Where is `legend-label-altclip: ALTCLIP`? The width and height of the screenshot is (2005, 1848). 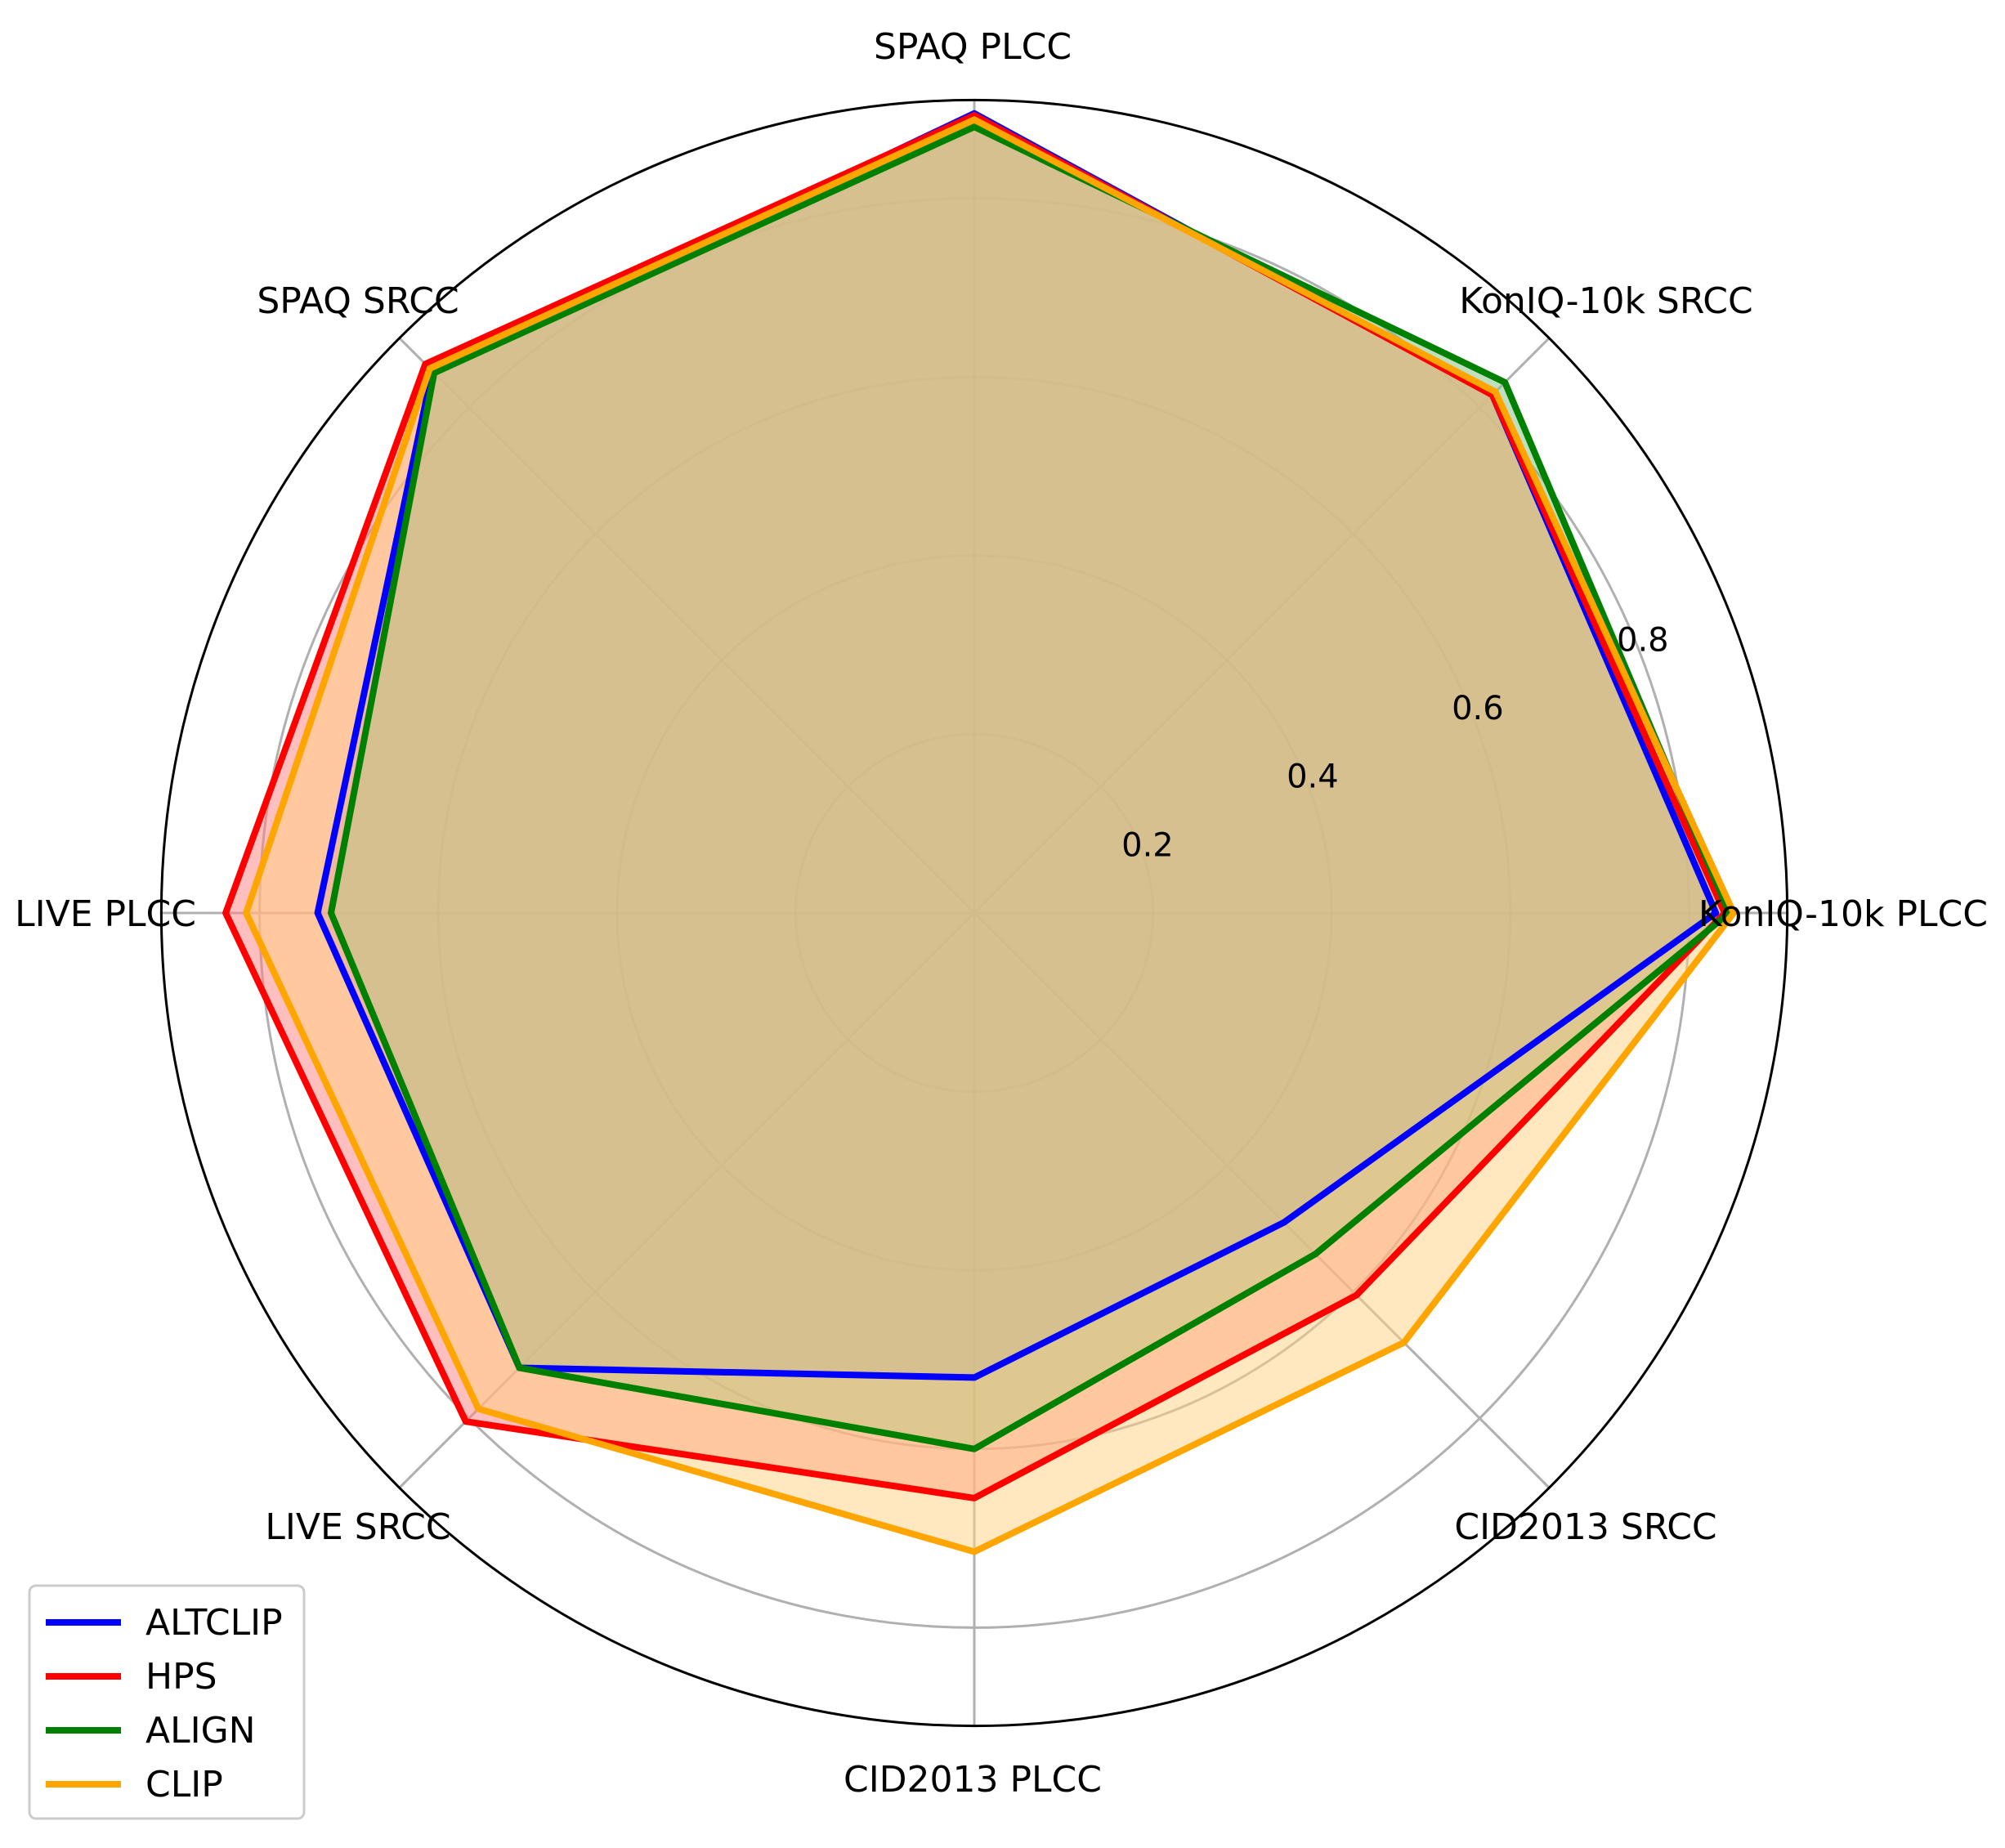 legend-label-altclip: ALTCLIP is located at coordinates (214, 1623).